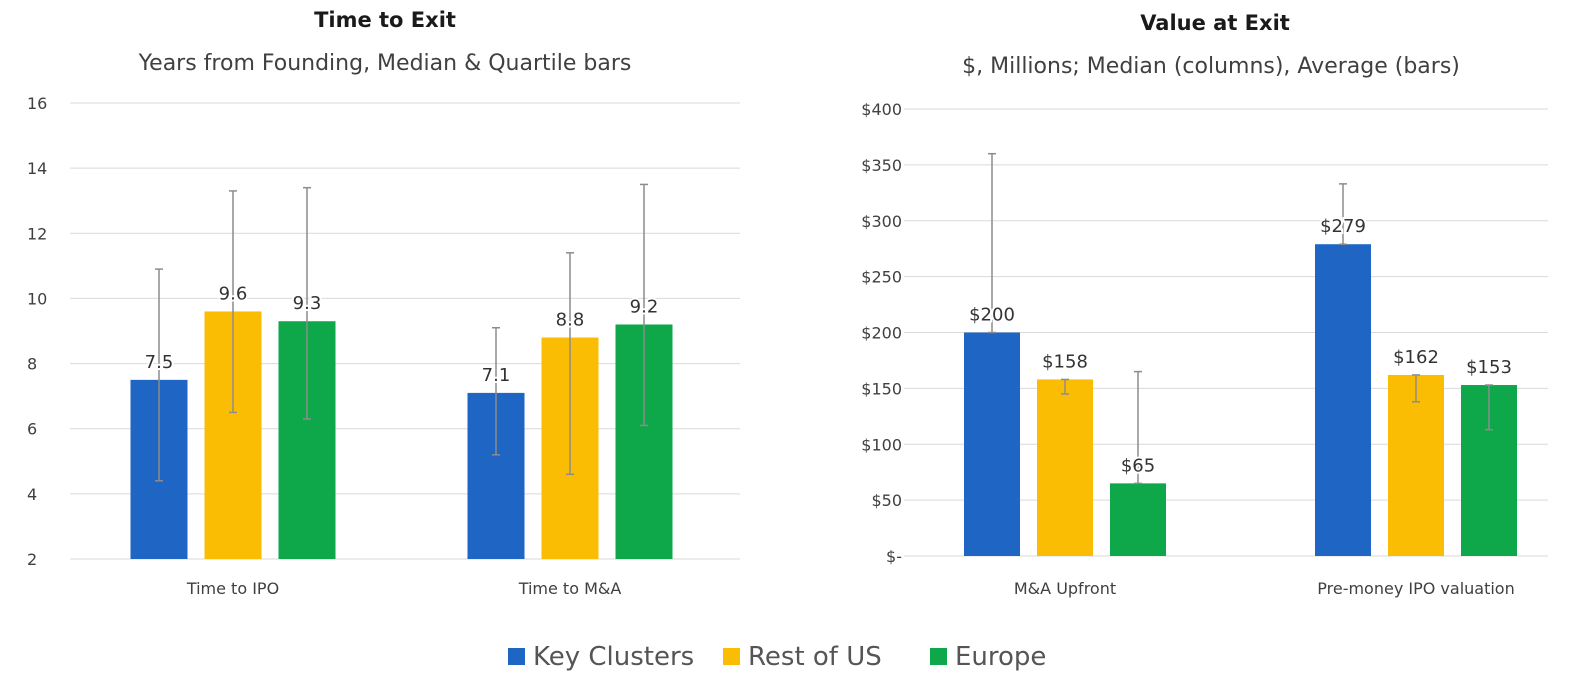  What do you see at coordinates (1065, 361) in the screenshot?
I see `value-at-exit-data-label: $158` at bounding box center [1065, 361].